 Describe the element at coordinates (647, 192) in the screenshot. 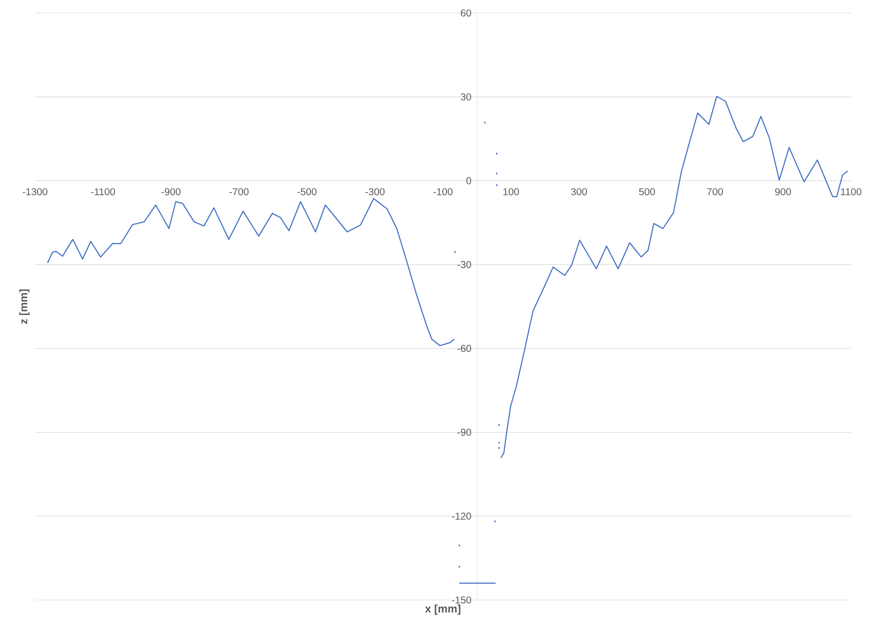

I see `x-tick-label: 500` at that location.